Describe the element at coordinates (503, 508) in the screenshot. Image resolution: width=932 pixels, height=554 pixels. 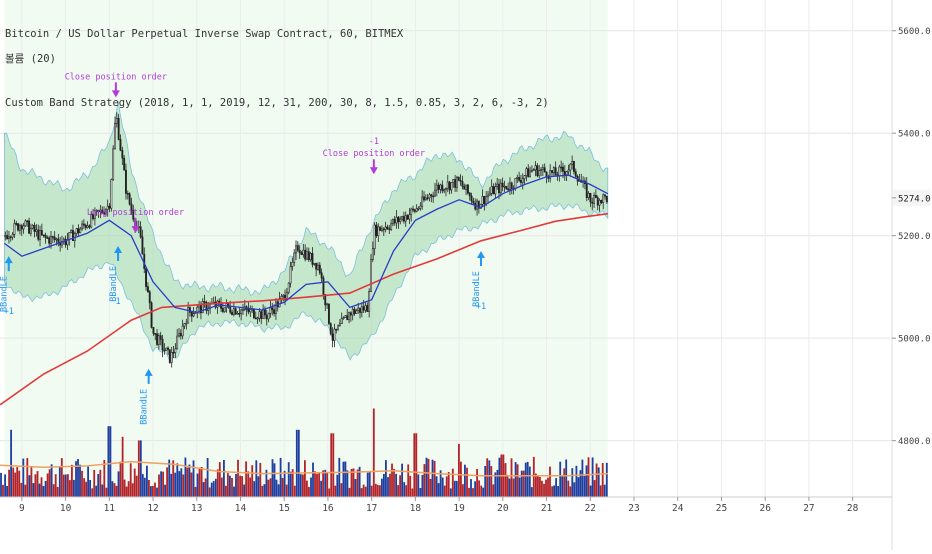
I see `time-tick-label: 20` at that location.